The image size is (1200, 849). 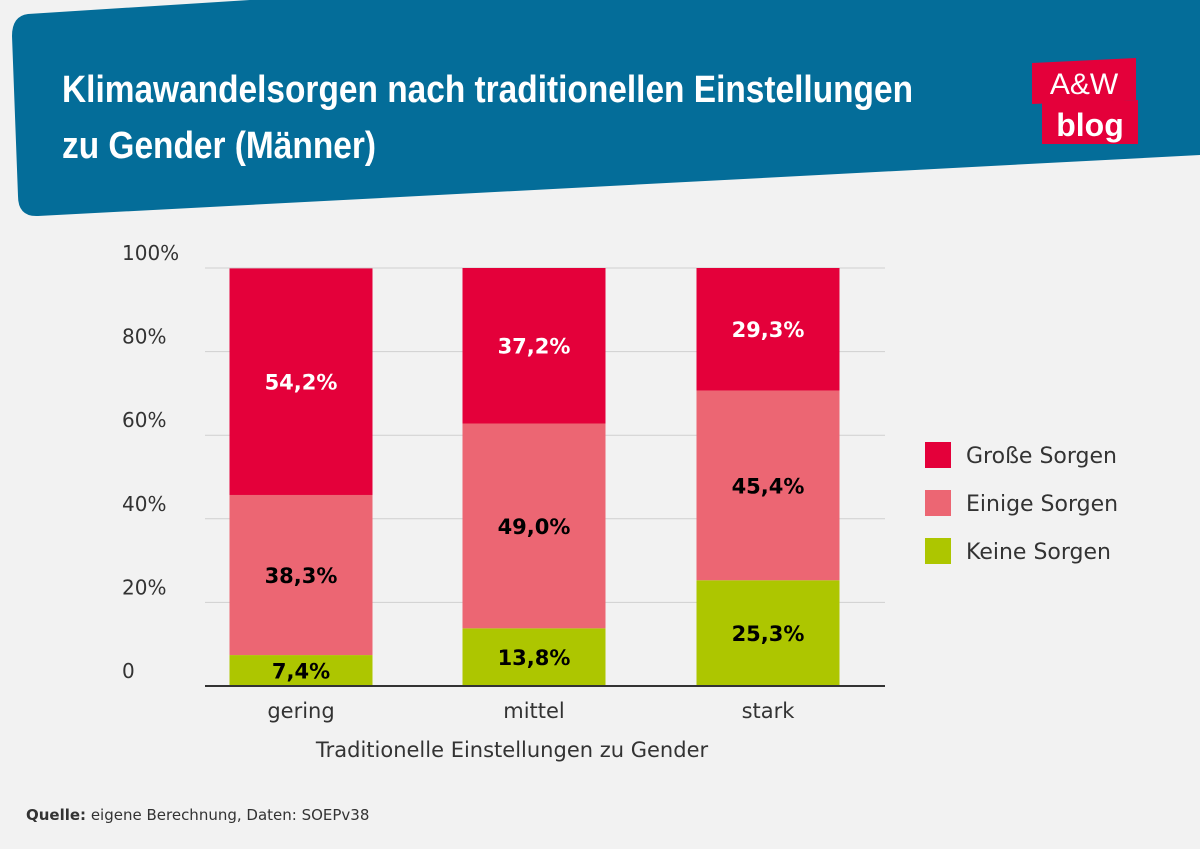 I want to click on y-tick-label: 20%, so click(x=144, y=587).